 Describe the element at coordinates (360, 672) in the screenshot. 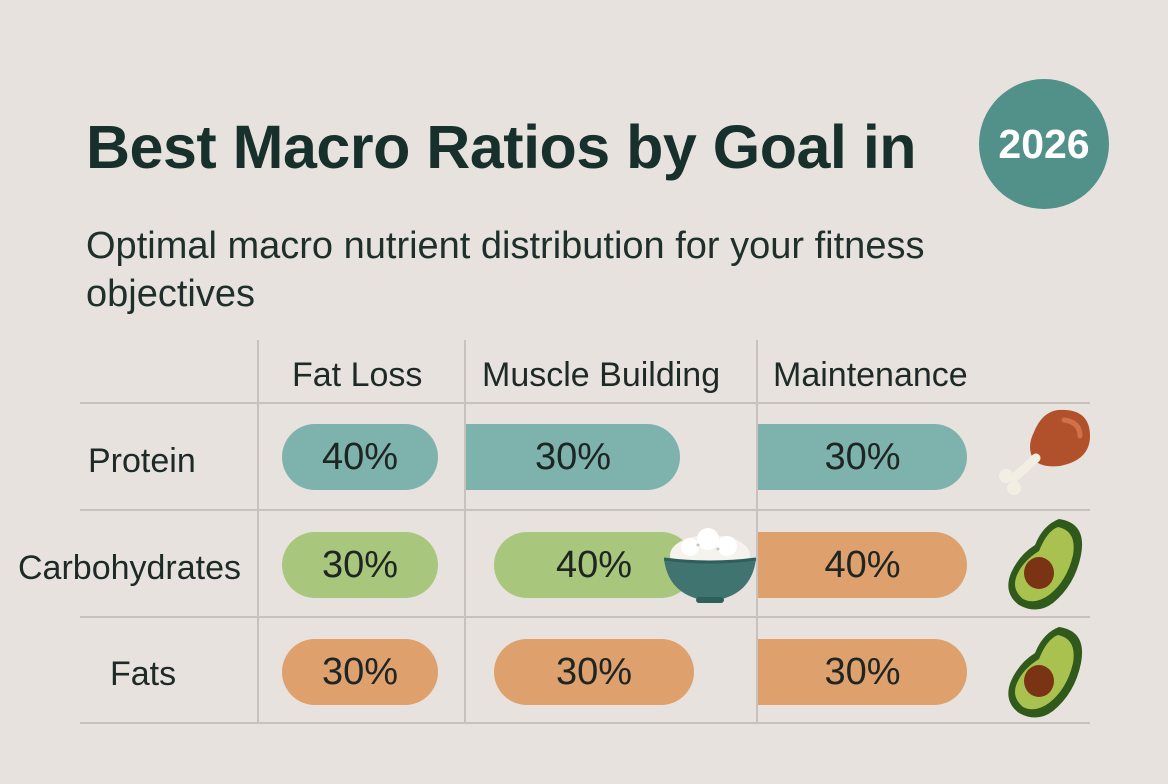

I see `fats-fat-loss-pill: 30%` at that location.